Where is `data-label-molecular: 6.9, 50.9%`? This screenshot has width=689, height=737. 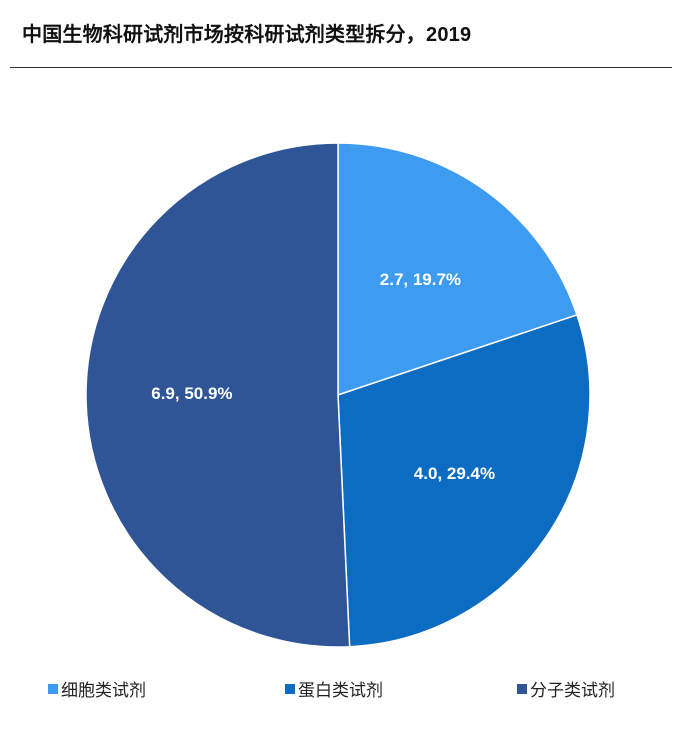 data-label-molecular: 6.9, 50.9% is located at coordinates (191, 393).